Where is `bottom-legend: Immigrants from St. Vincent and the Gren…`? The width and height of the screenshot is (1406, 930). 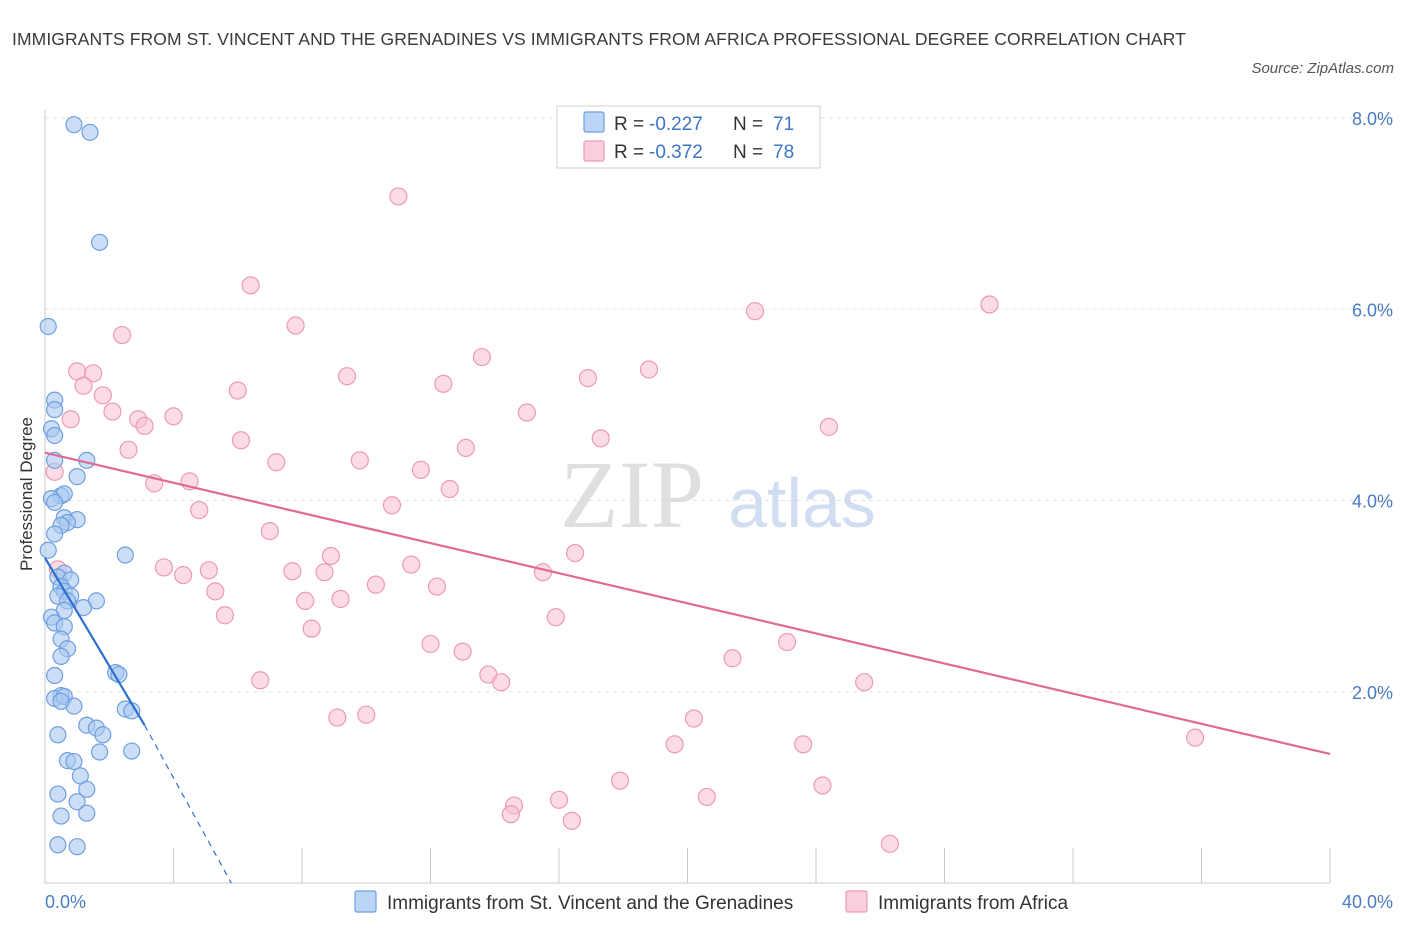 bottom-legend: Immigrants from St. Vincent and the Gren… is located at coordinates (711, 902).